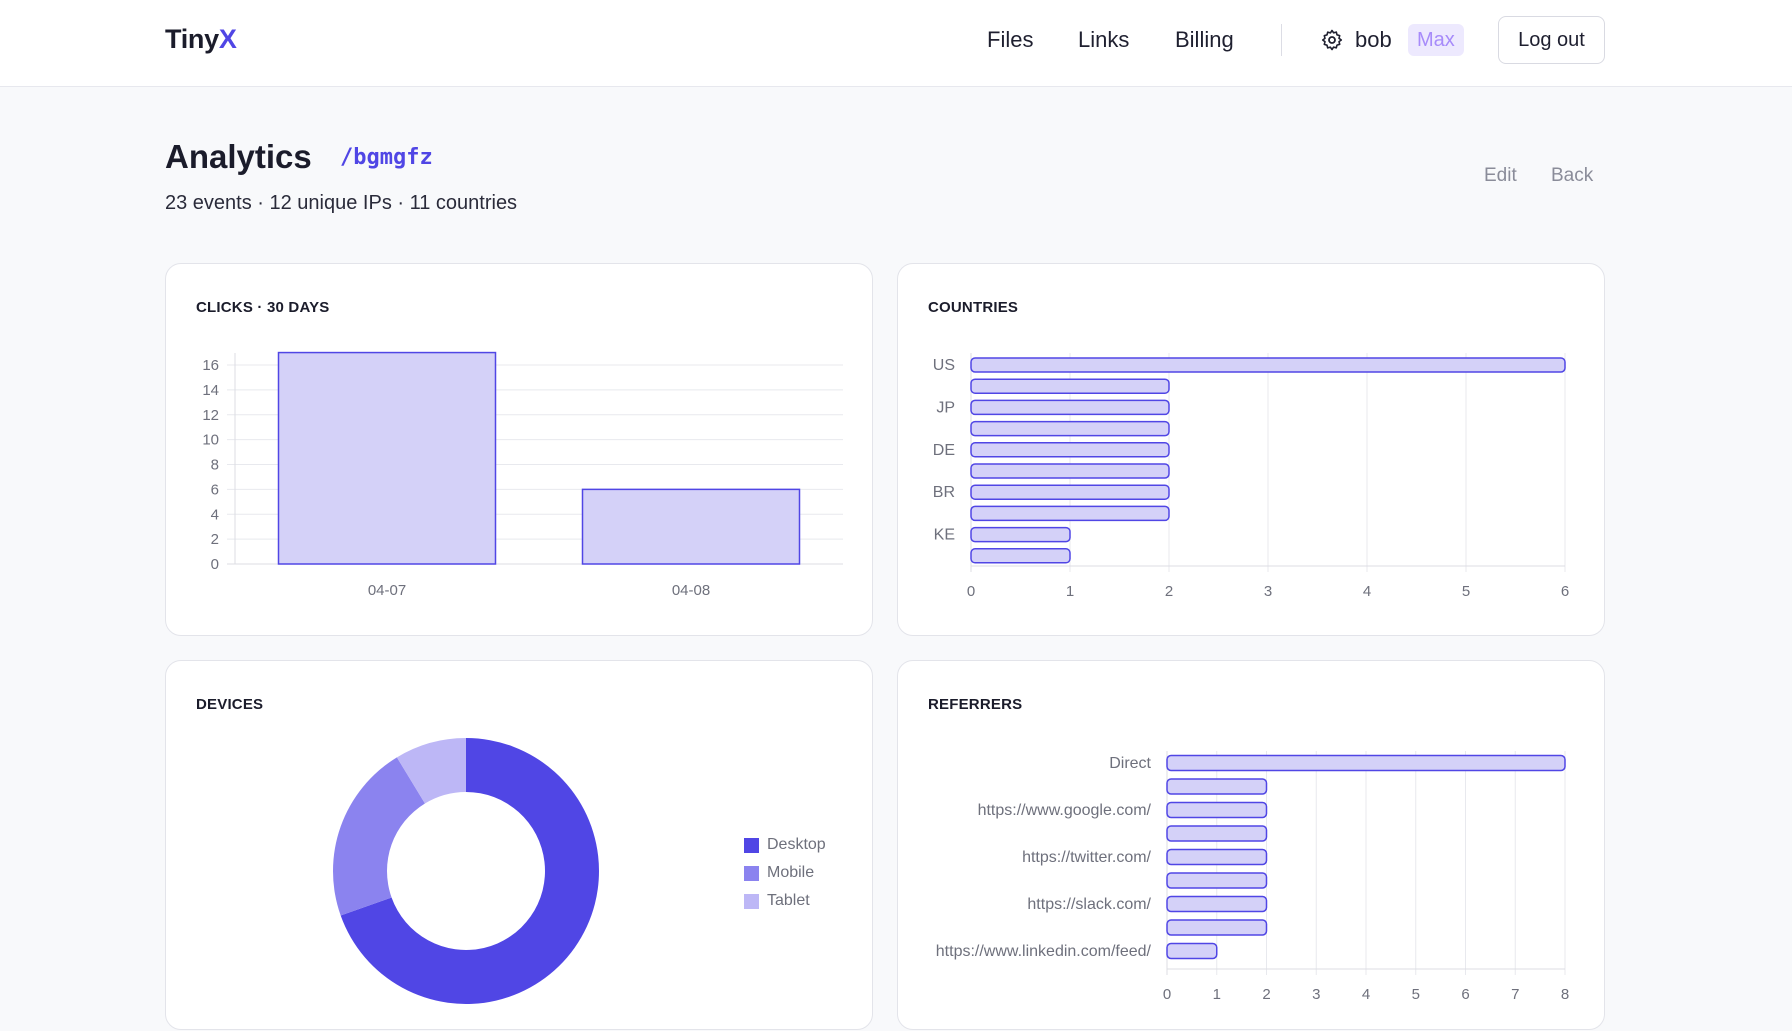 The height and width of the screenshot is (1031, 1792). Describe the element at coordinates (379, 836) in the screenshot. I see `slice-mobile` at that location.